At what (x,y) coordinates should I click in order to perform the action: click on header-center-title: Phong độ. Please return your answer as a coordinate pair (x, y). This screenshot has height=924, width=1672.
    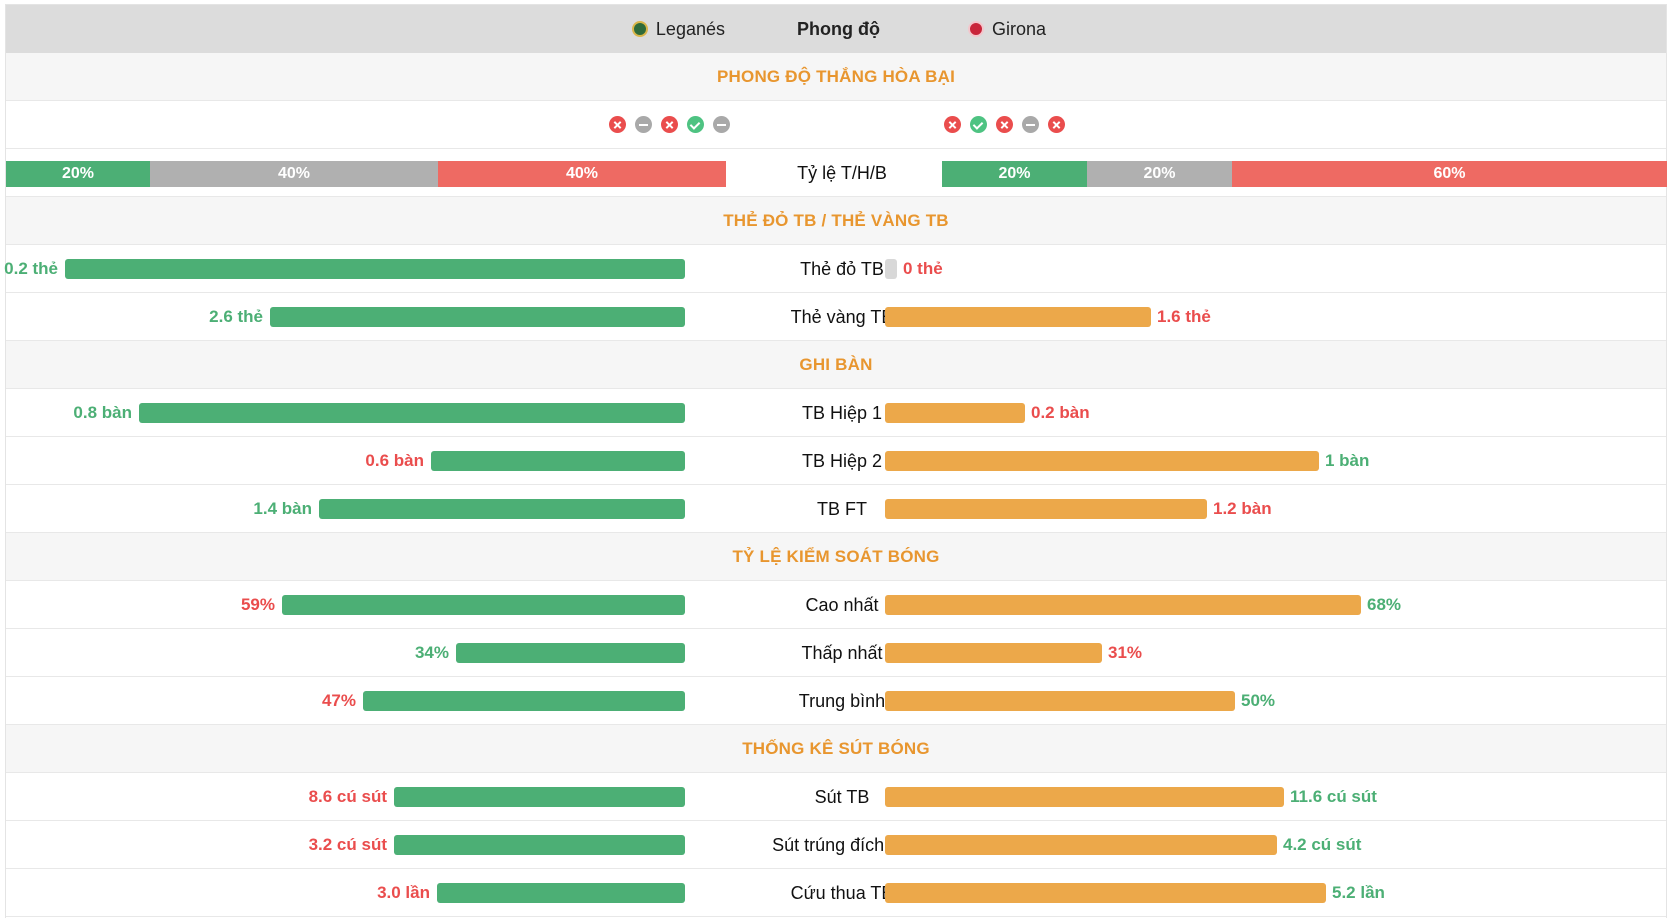
    Looking at the image, I should click on (838, 29).